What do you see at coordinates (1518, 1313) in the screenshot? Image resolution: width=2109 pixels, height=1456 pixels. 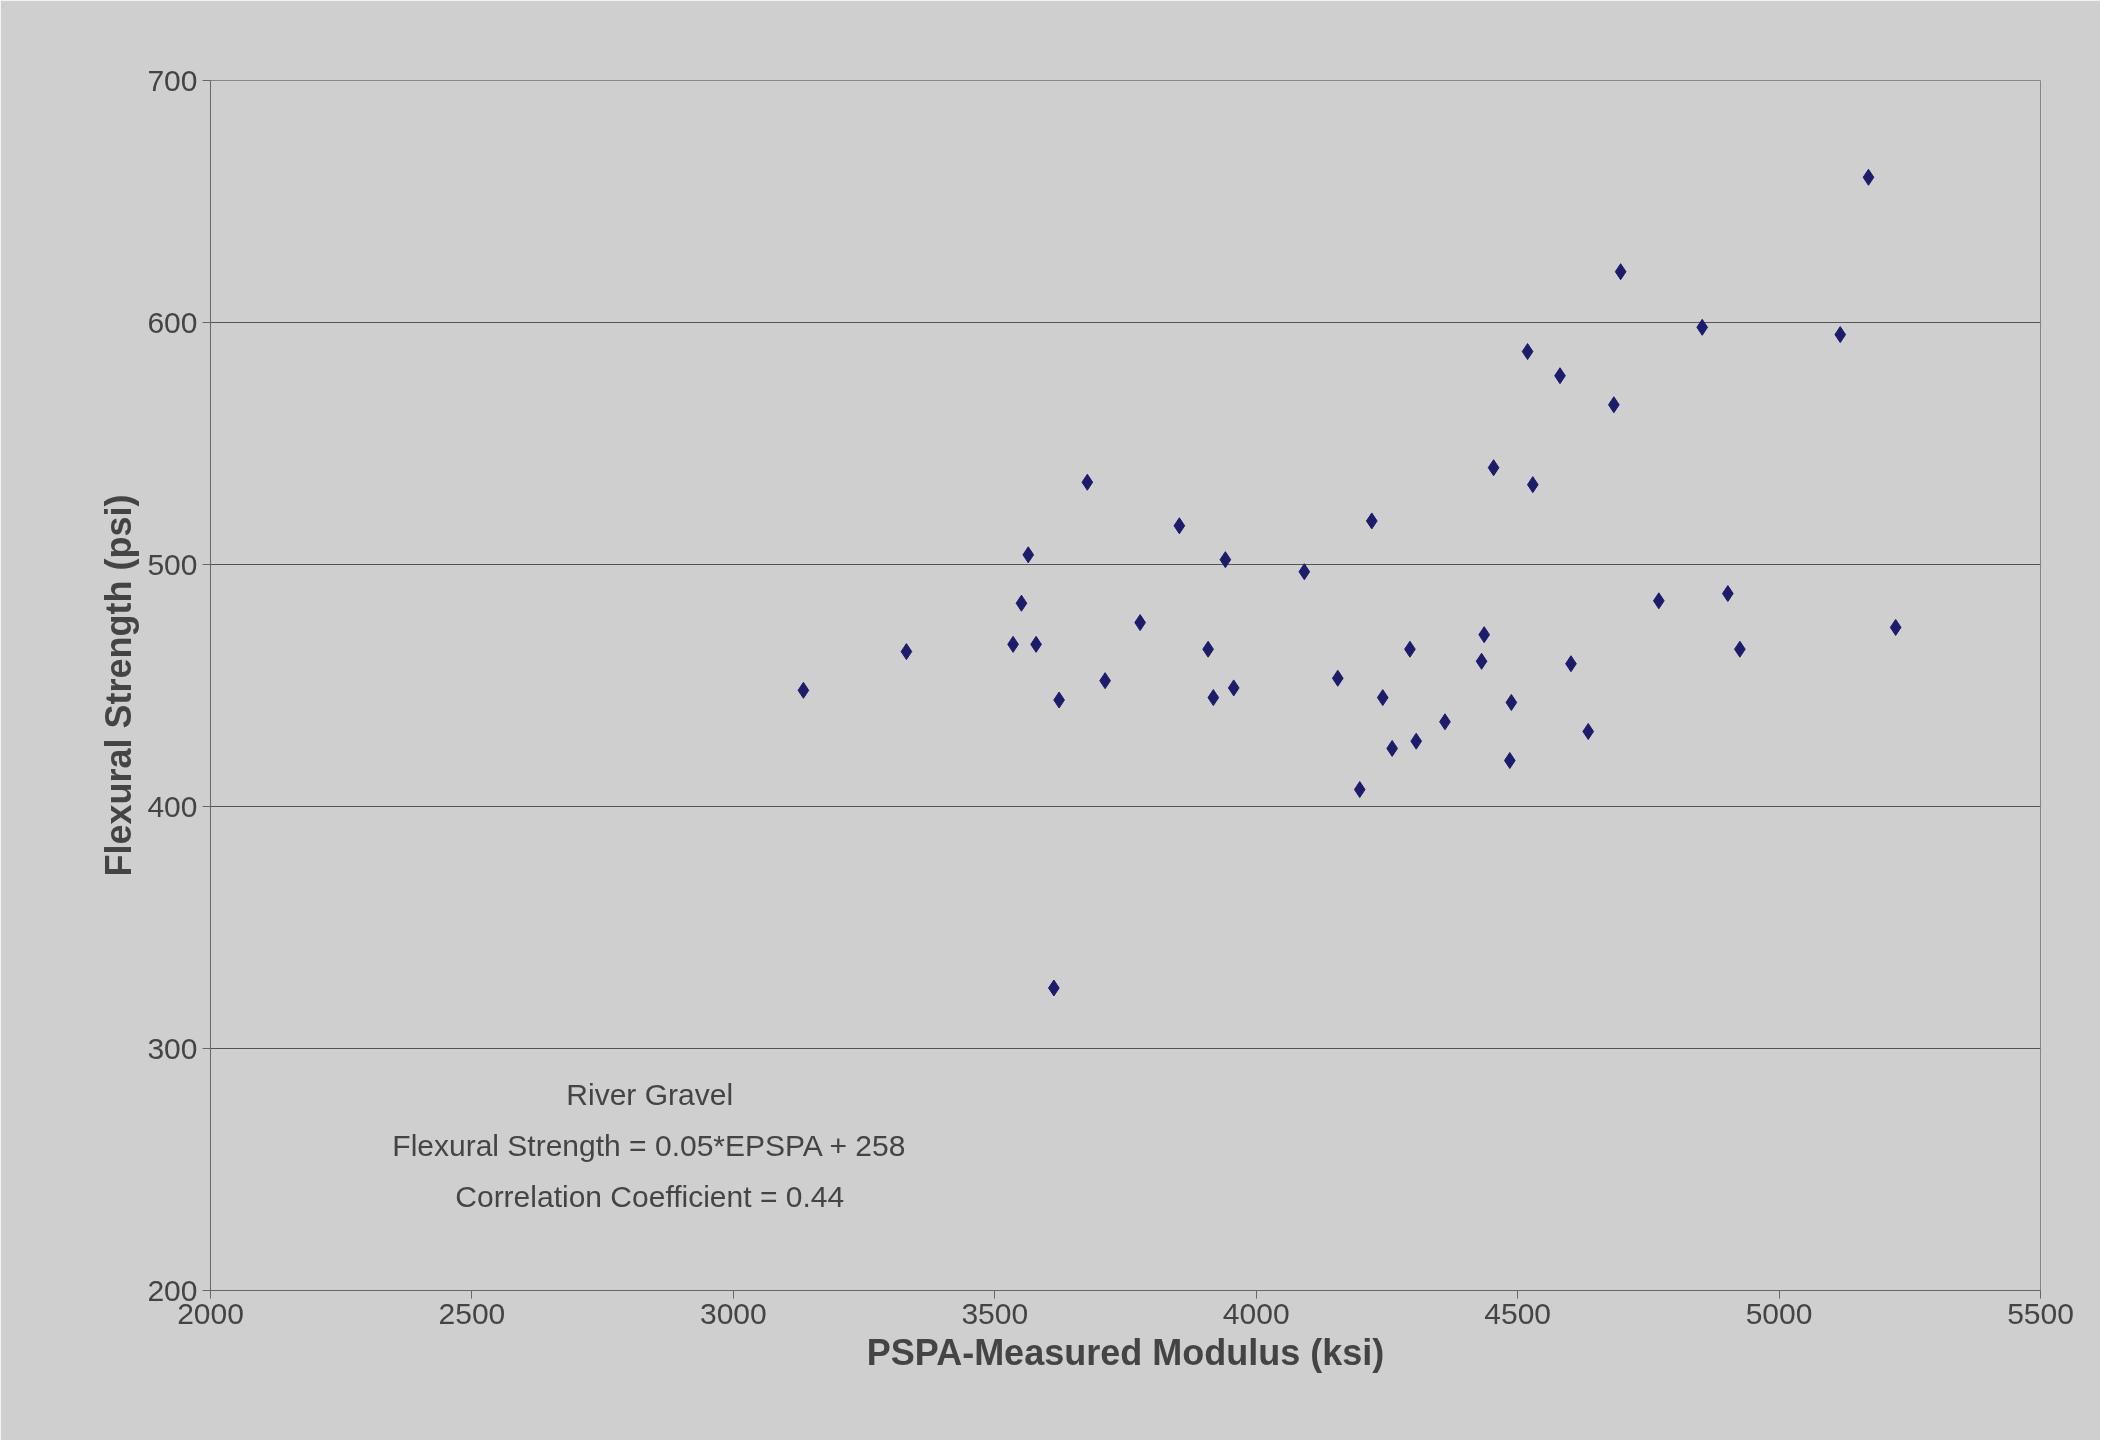 I see `x-tick-label: 4500` at bounding box center [1518, 1313].